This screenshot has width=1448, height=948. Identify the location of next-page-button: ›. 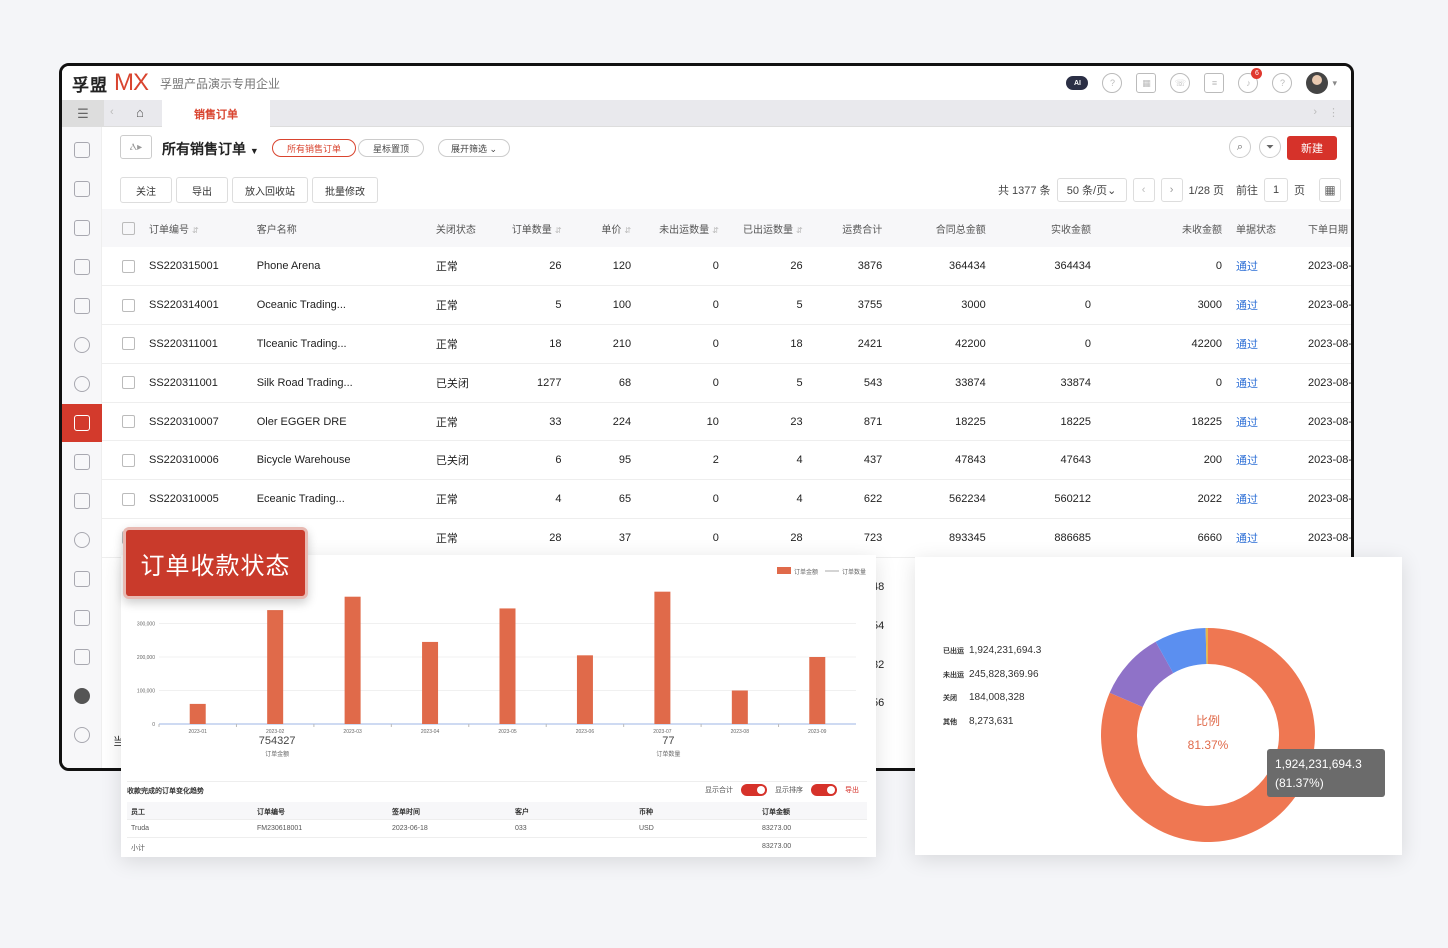
(1171, 190).